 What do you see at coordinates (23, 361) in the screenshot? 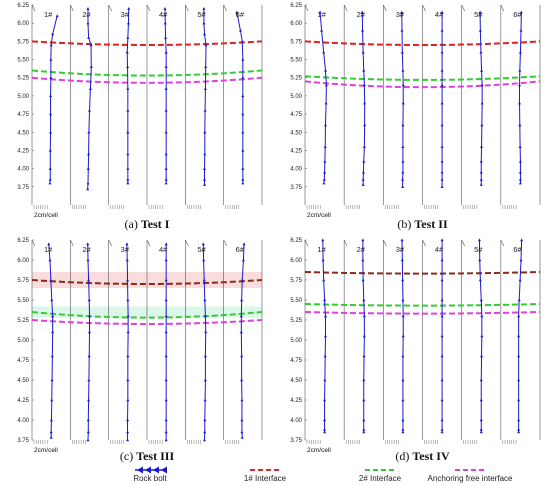
I see `y-tick-label: 4.75` at bounding box center [23, 361].